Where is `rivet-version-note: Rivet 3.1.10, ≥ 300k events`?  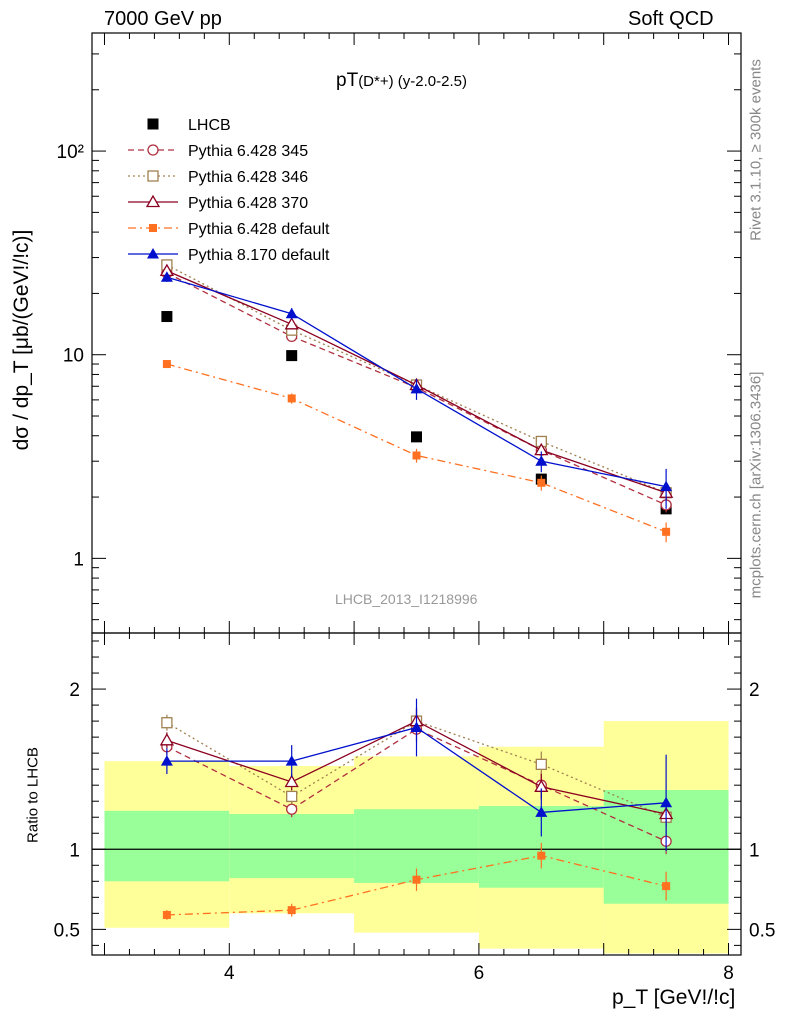 rivet-version-note: Rivet 3.1.10, ≥ 300k events is located at coordinates (756, 150).